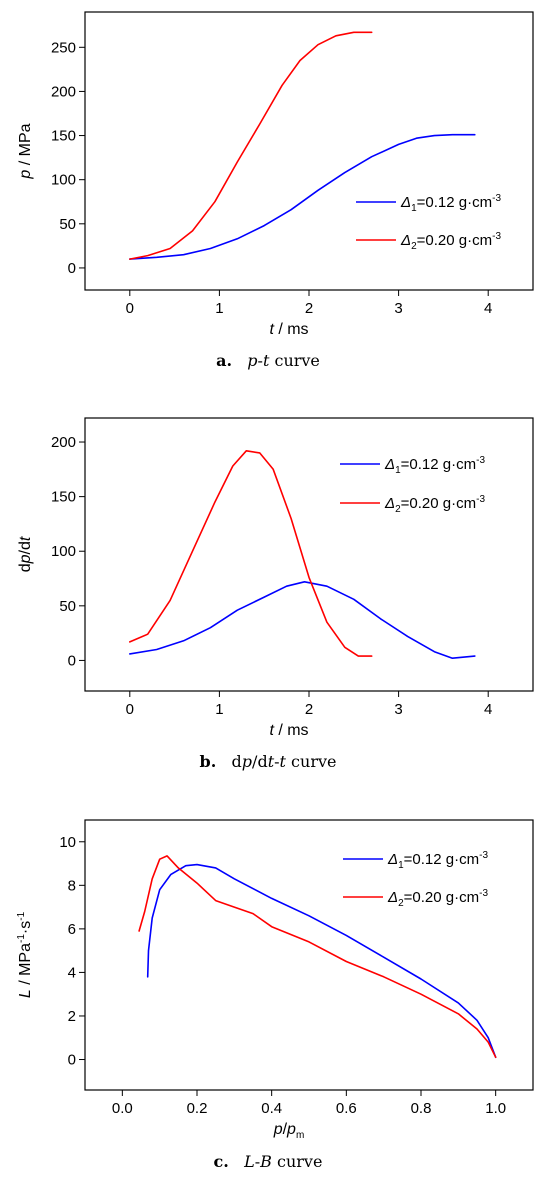 The height and width of the screenshot is (1180, 536). What do you see at coordinates (72, 929) in the screenshot?
I see `y-tick-label: 6` at bounding box center [72, 929].